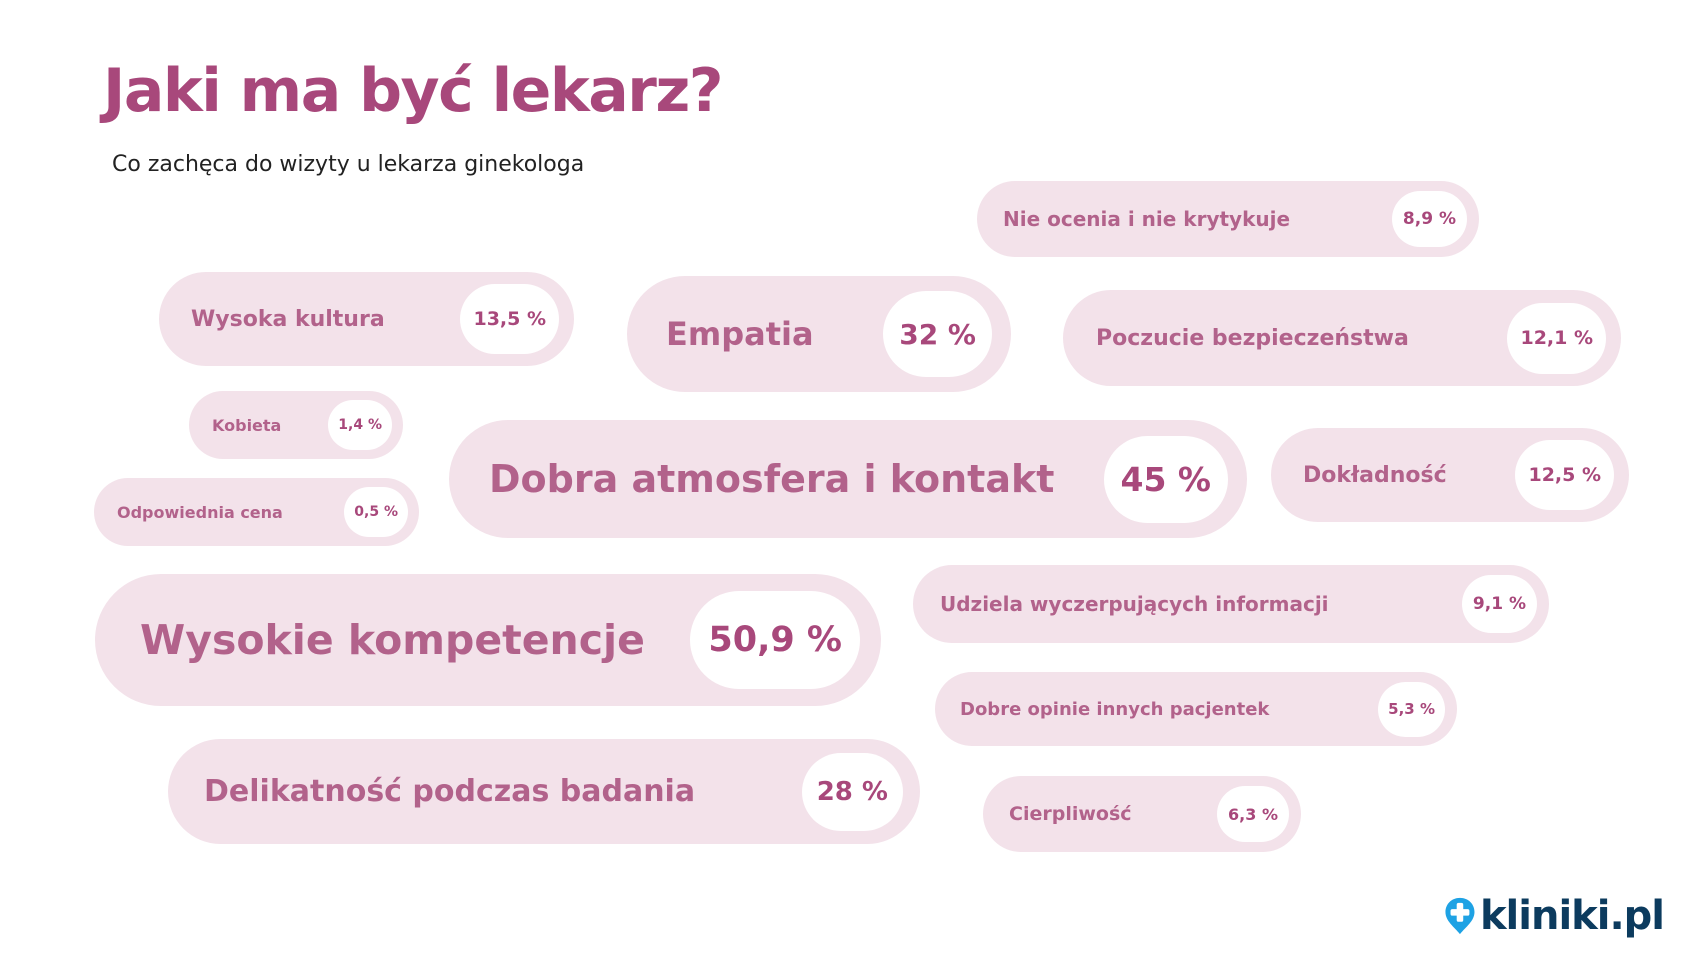  I want to click on bubble-delikatnosc: Delikatność podczas badania 28 %, so click(544, 791).